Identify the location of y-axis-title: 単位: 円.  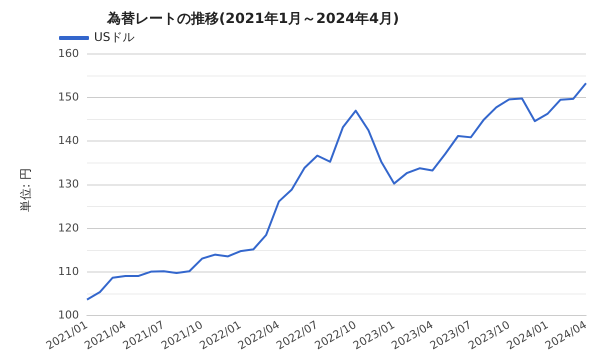
(26, 190).